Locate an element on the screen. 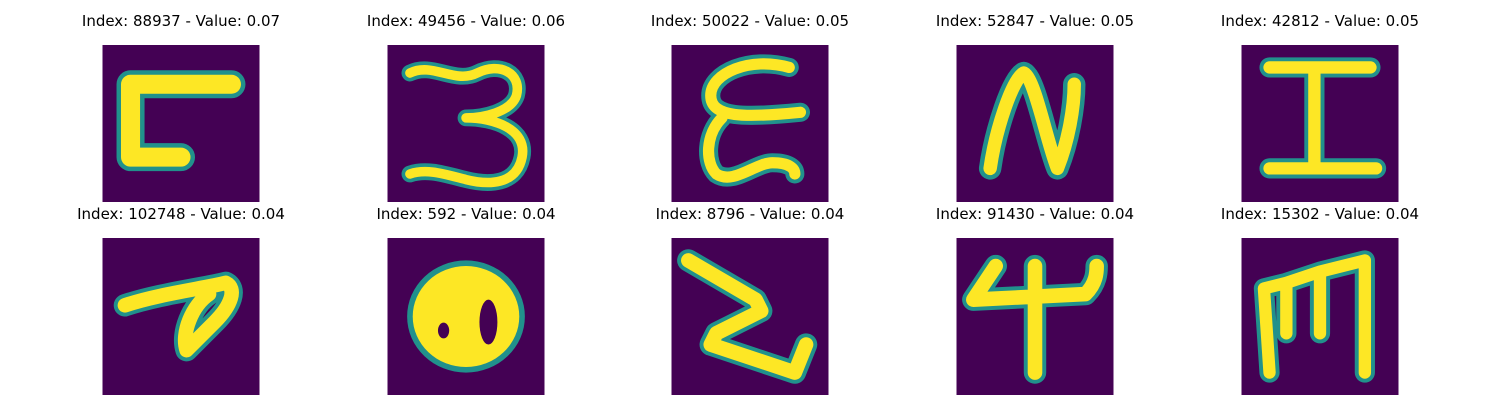  panel-10: Index: 15302 - Value: 0.04 is located at coordinates (1320, 300).